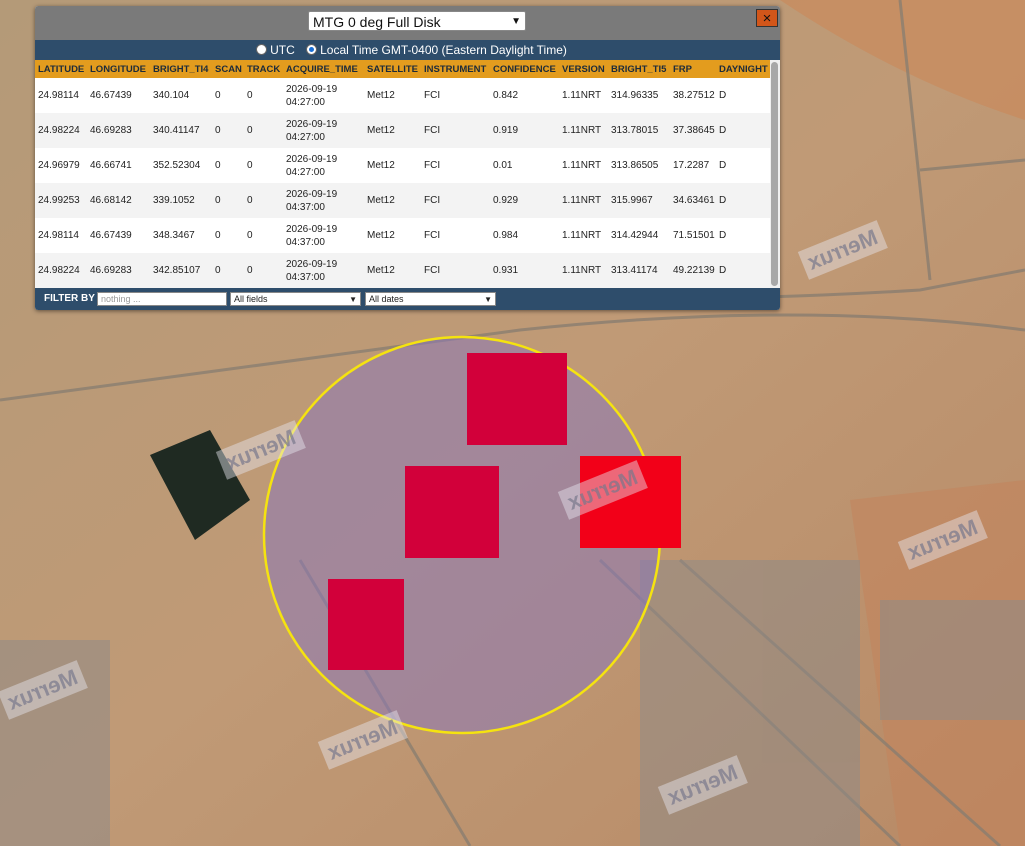  I want to click on table-cell: 0.931, so click(506, 270).